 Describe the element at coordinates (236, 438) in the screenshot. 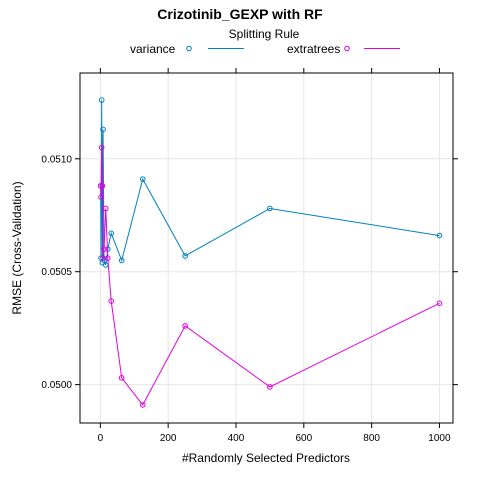

I see `x-tick-label: 400` at that location.